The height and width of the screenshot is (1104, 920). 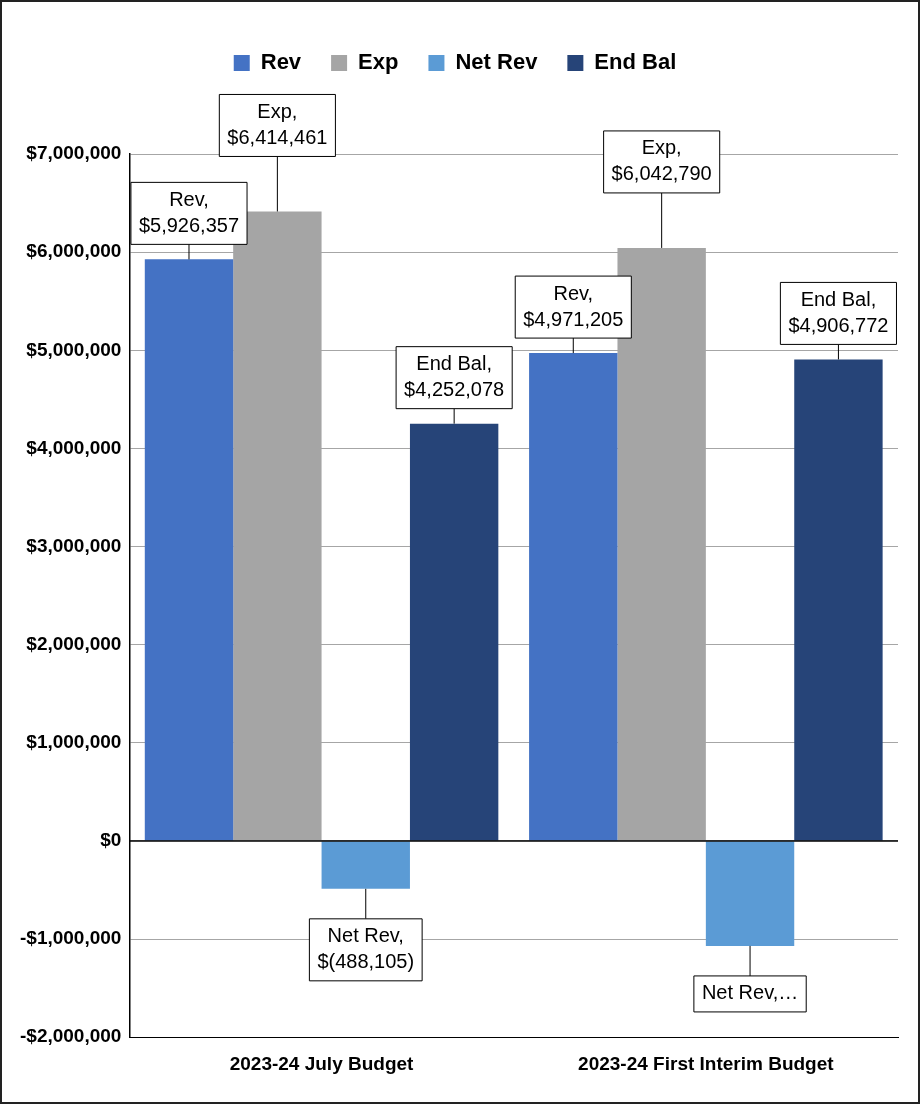 I want to click on y-tick-label: -$1,000,000, so click(x=71, y=938).